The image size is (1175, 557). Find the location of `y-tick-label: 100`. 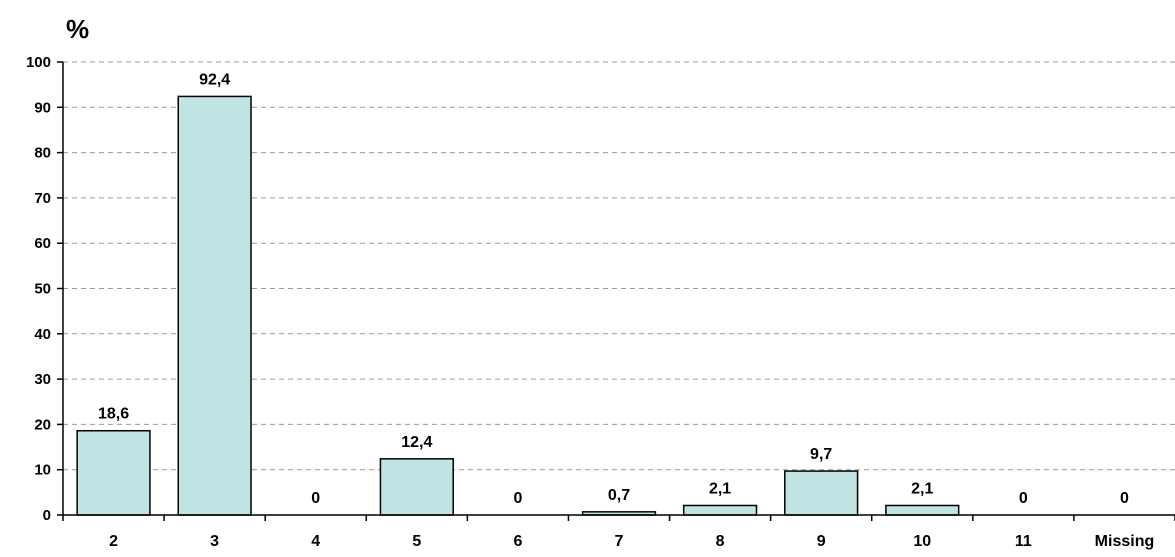

y-tick-label: 100 is located at coordinates (38, 62).